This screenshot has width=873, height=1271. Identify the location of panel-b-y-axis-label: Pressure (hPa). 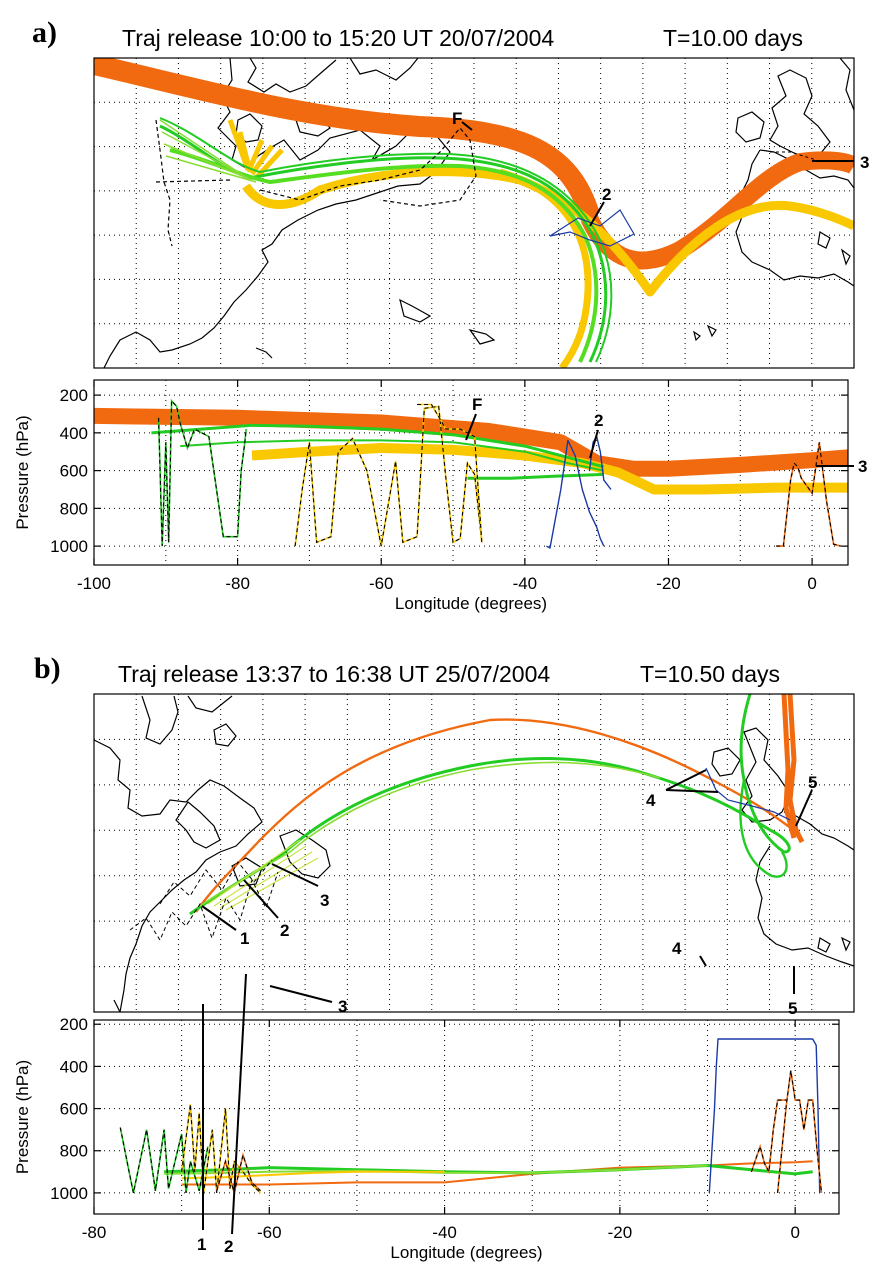
(22, 1117).